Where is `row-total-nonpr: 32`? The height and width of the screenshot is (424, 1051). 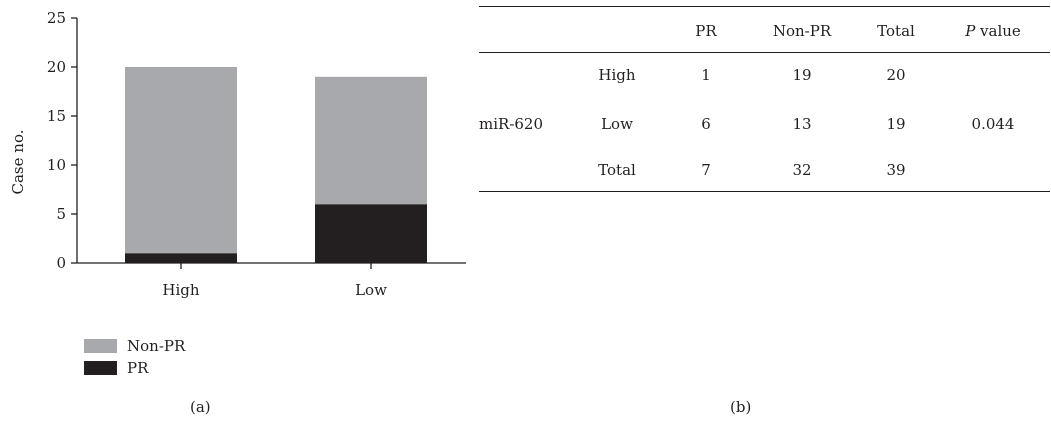 row-total-nonpr: 32 is located at coordinates (802, 170).